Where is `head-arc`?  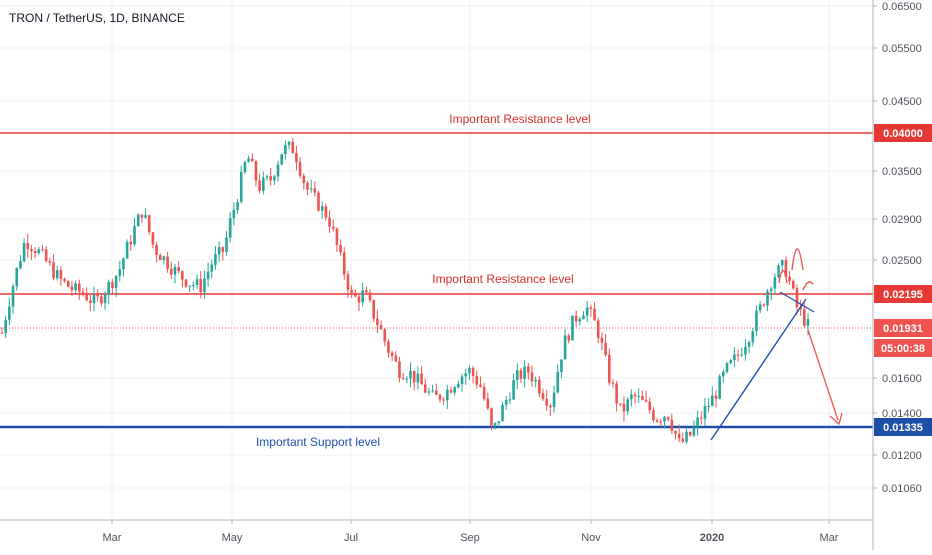 head-arc is located at coordinates (797, 259).